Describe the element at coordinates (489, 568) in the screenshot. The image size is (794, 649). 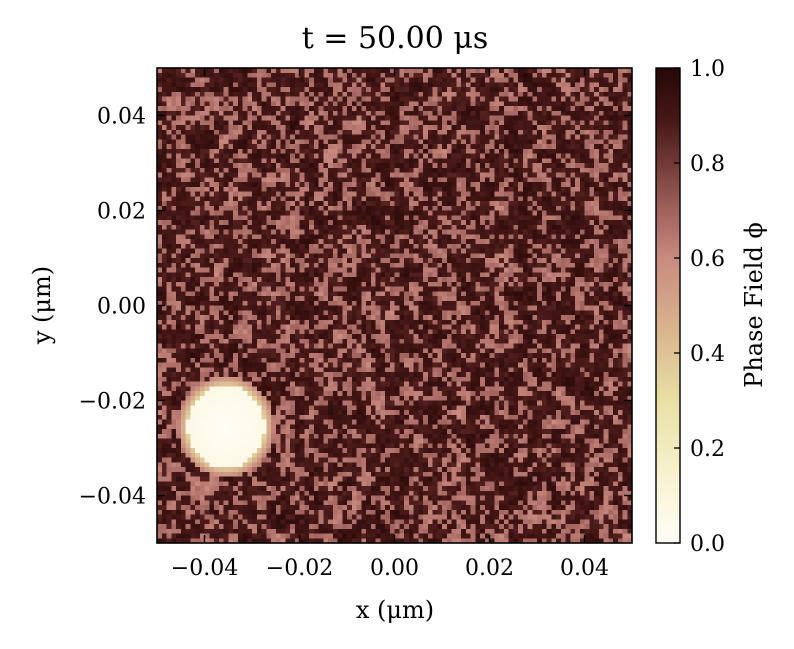
I see `x-tick-label: 0.02` at that location.